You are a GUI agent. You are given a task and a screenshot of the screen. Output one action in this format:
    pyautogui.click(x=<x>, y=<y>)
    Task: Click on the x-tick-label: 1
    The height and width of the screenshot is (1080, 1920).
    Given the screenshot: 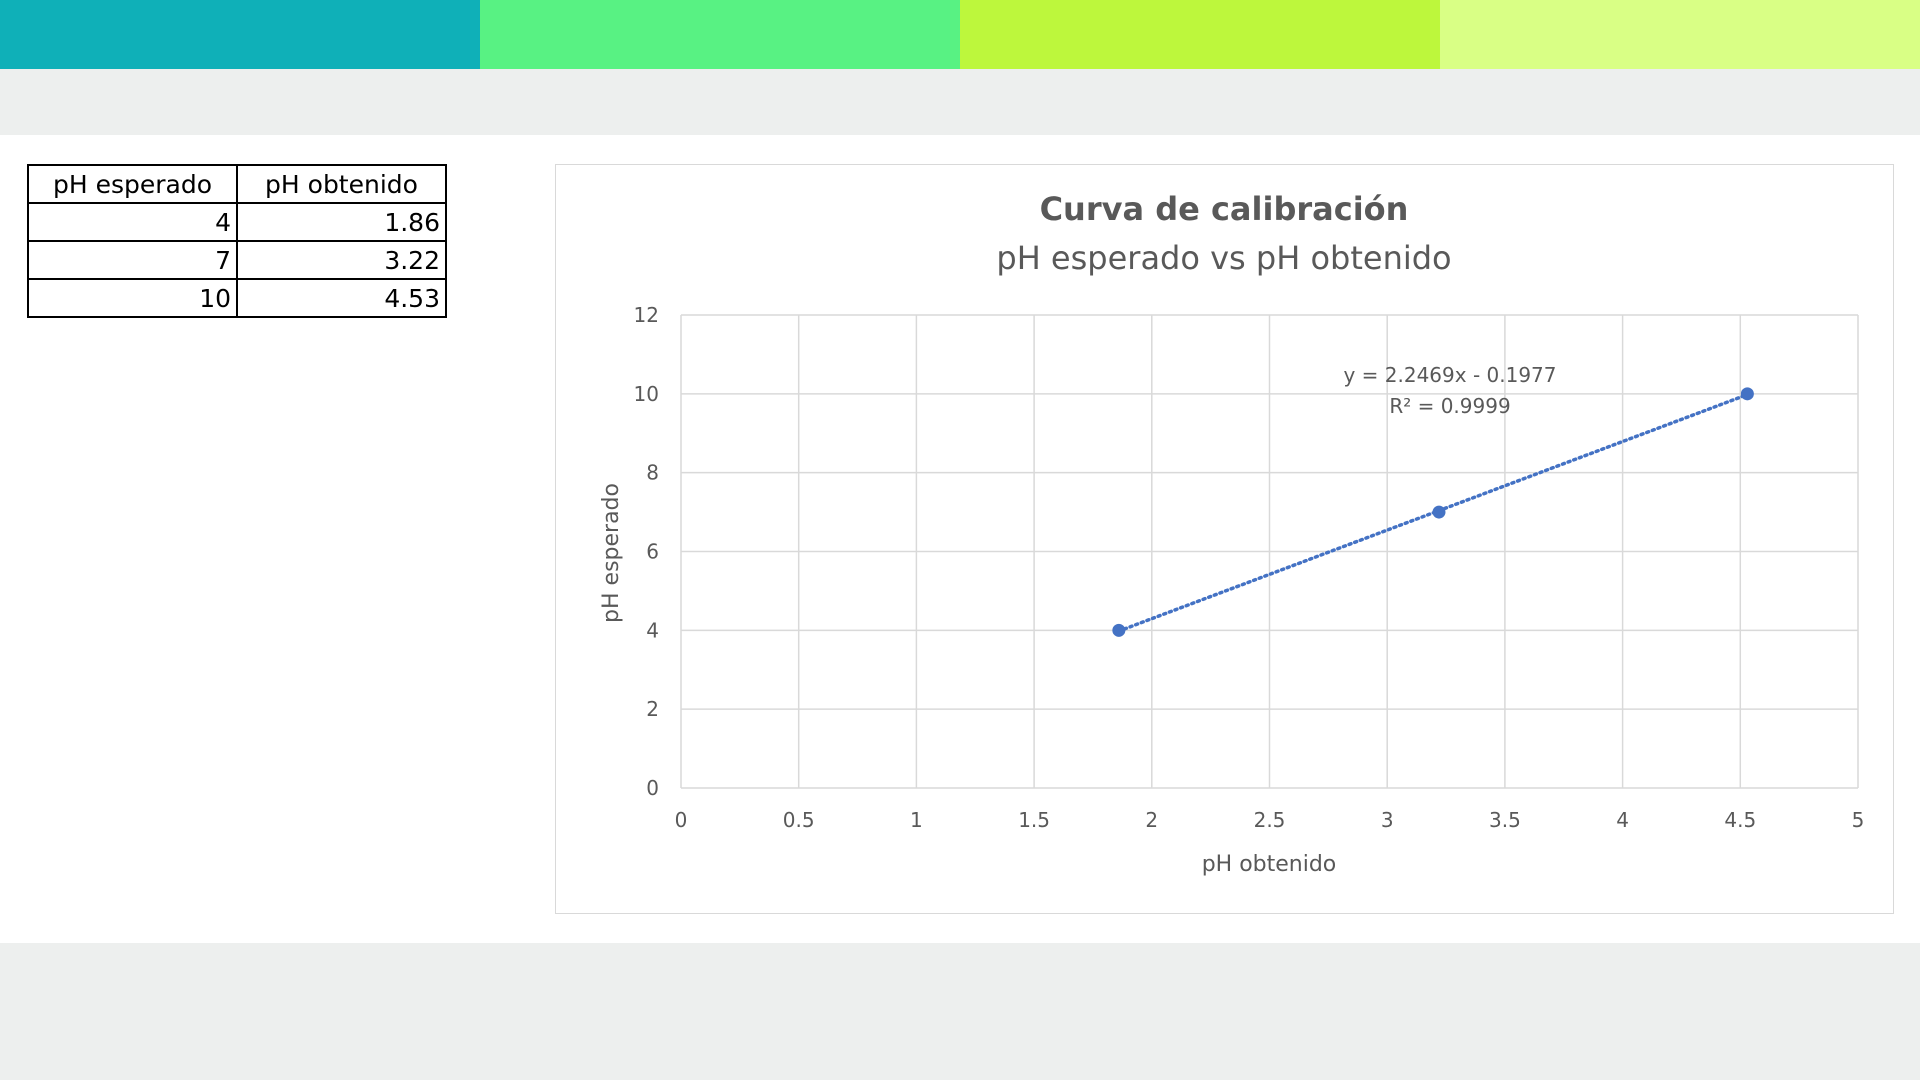 What is the action you would take?
    pyautogui.click(x=916, y=820)
    